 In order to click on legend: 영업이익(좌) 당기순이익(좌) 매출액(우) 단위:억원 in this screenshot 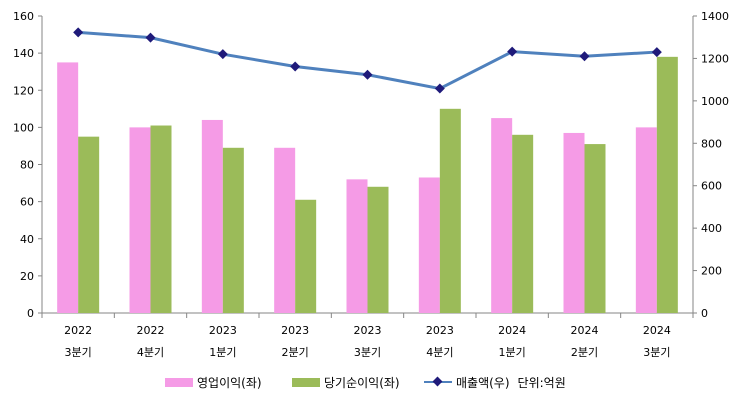, I will do `click(371, 383)`.